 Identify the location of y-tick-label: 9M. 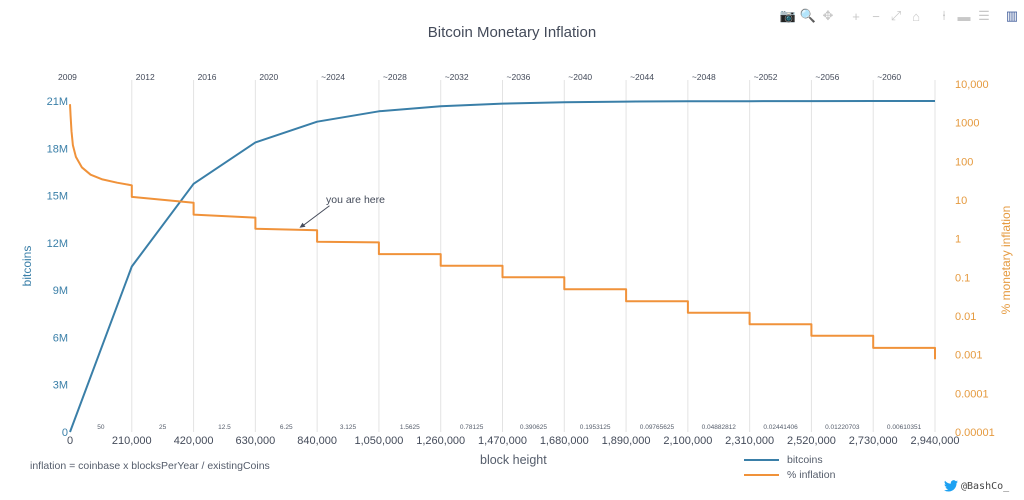
(60, 291).